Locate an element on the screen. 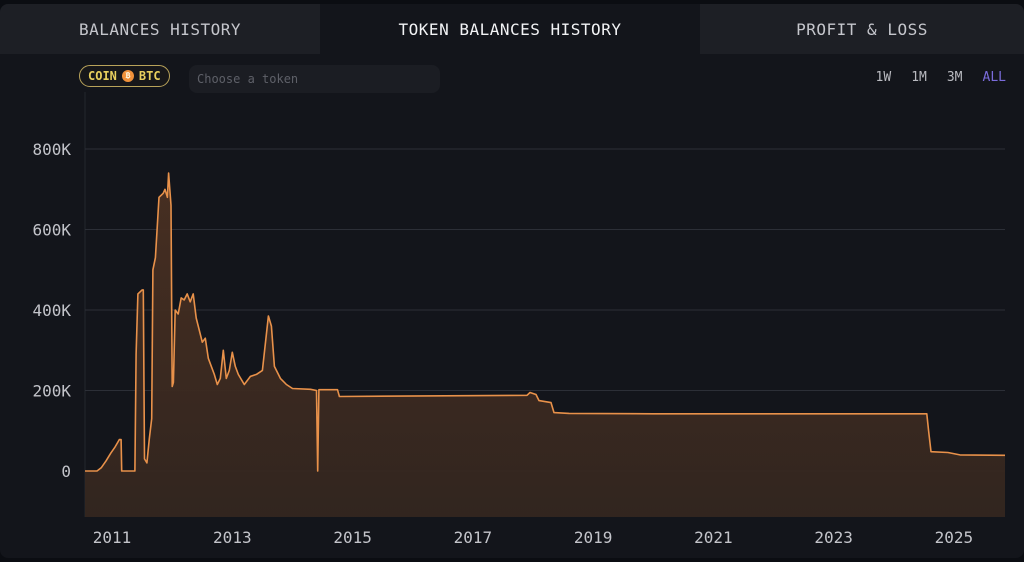  range-1w-button: 1W is located at coordinates (883, 77).